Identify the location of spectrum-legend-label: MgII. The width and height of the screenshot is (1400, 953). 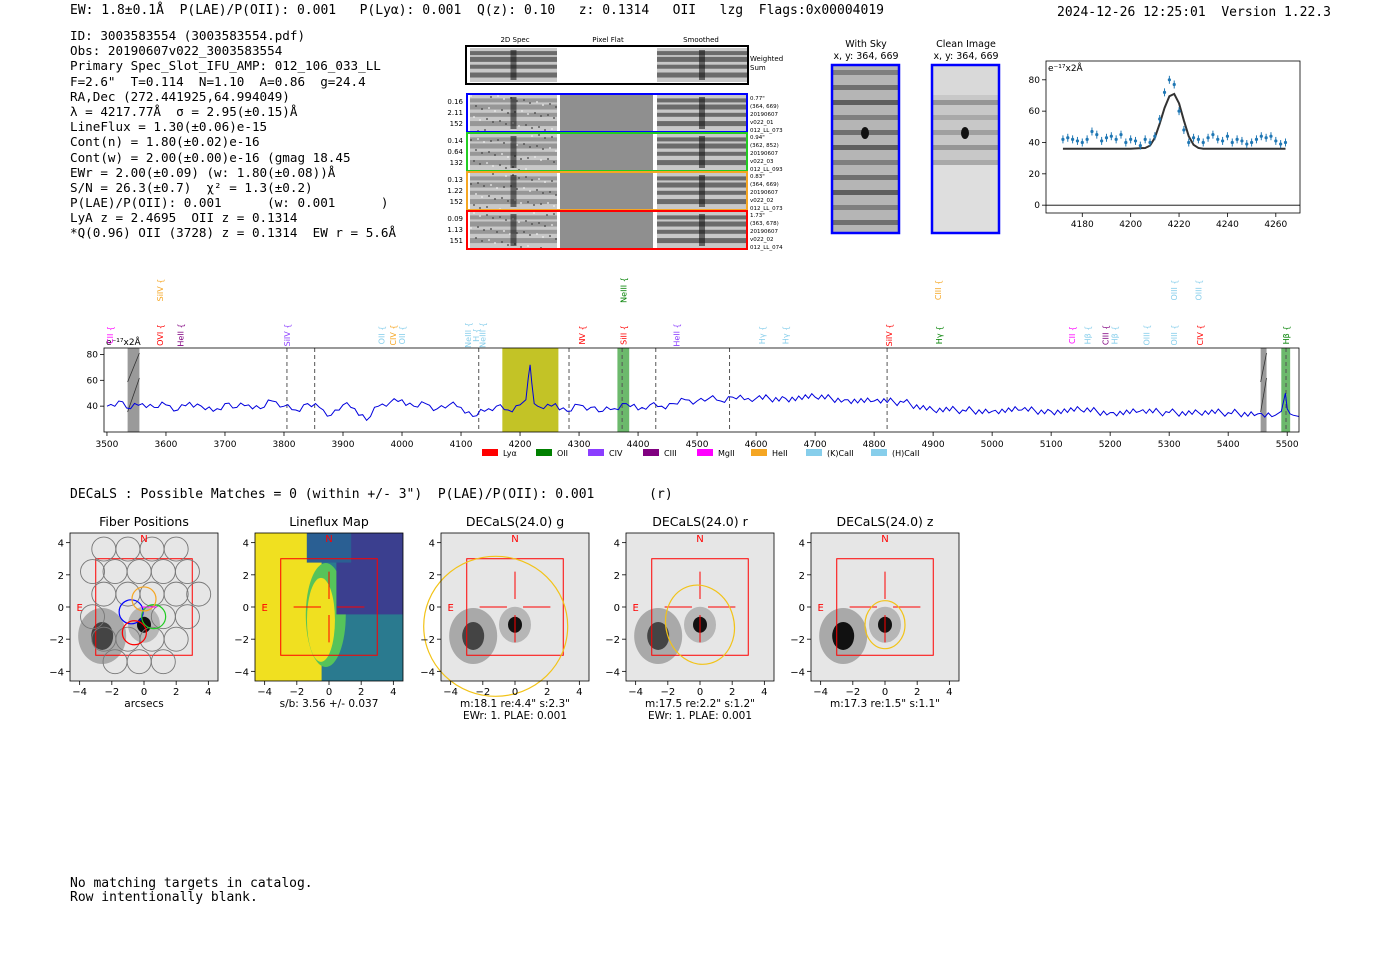
(726, 453).